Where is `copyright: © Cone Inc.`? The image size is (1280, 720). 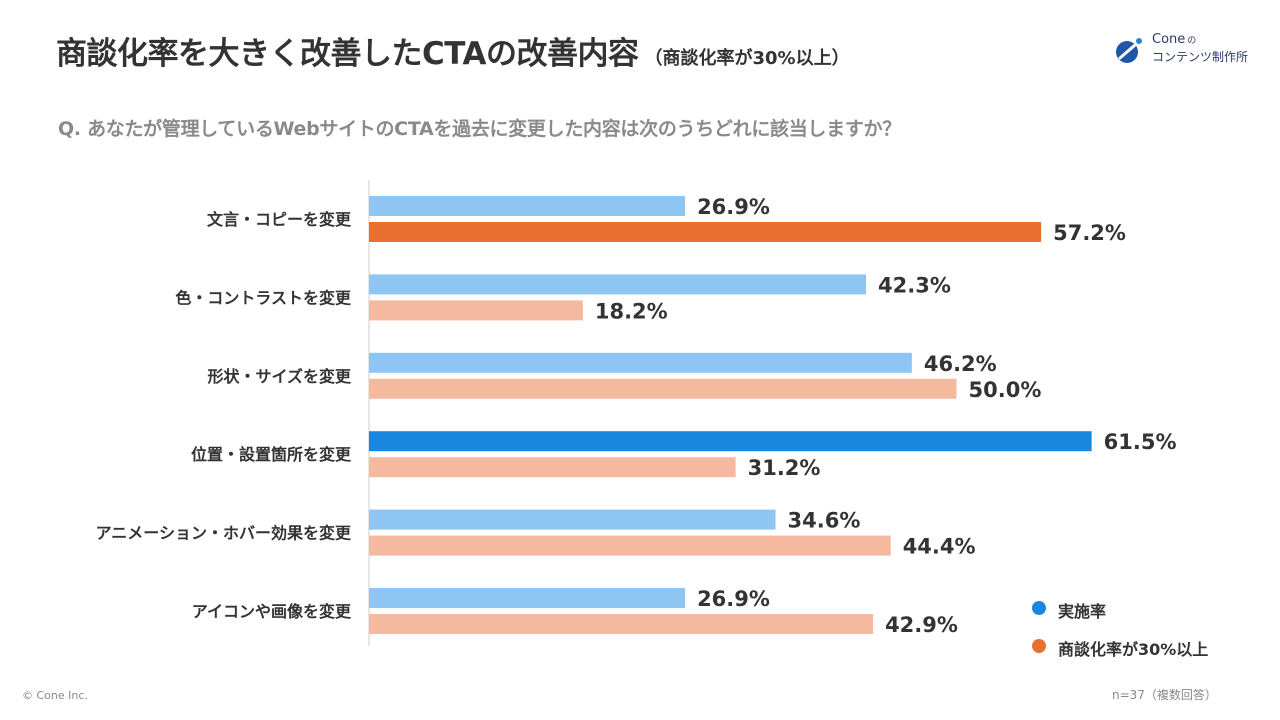 copyright: © Cone Inc. is located at coordinates (55, 695).